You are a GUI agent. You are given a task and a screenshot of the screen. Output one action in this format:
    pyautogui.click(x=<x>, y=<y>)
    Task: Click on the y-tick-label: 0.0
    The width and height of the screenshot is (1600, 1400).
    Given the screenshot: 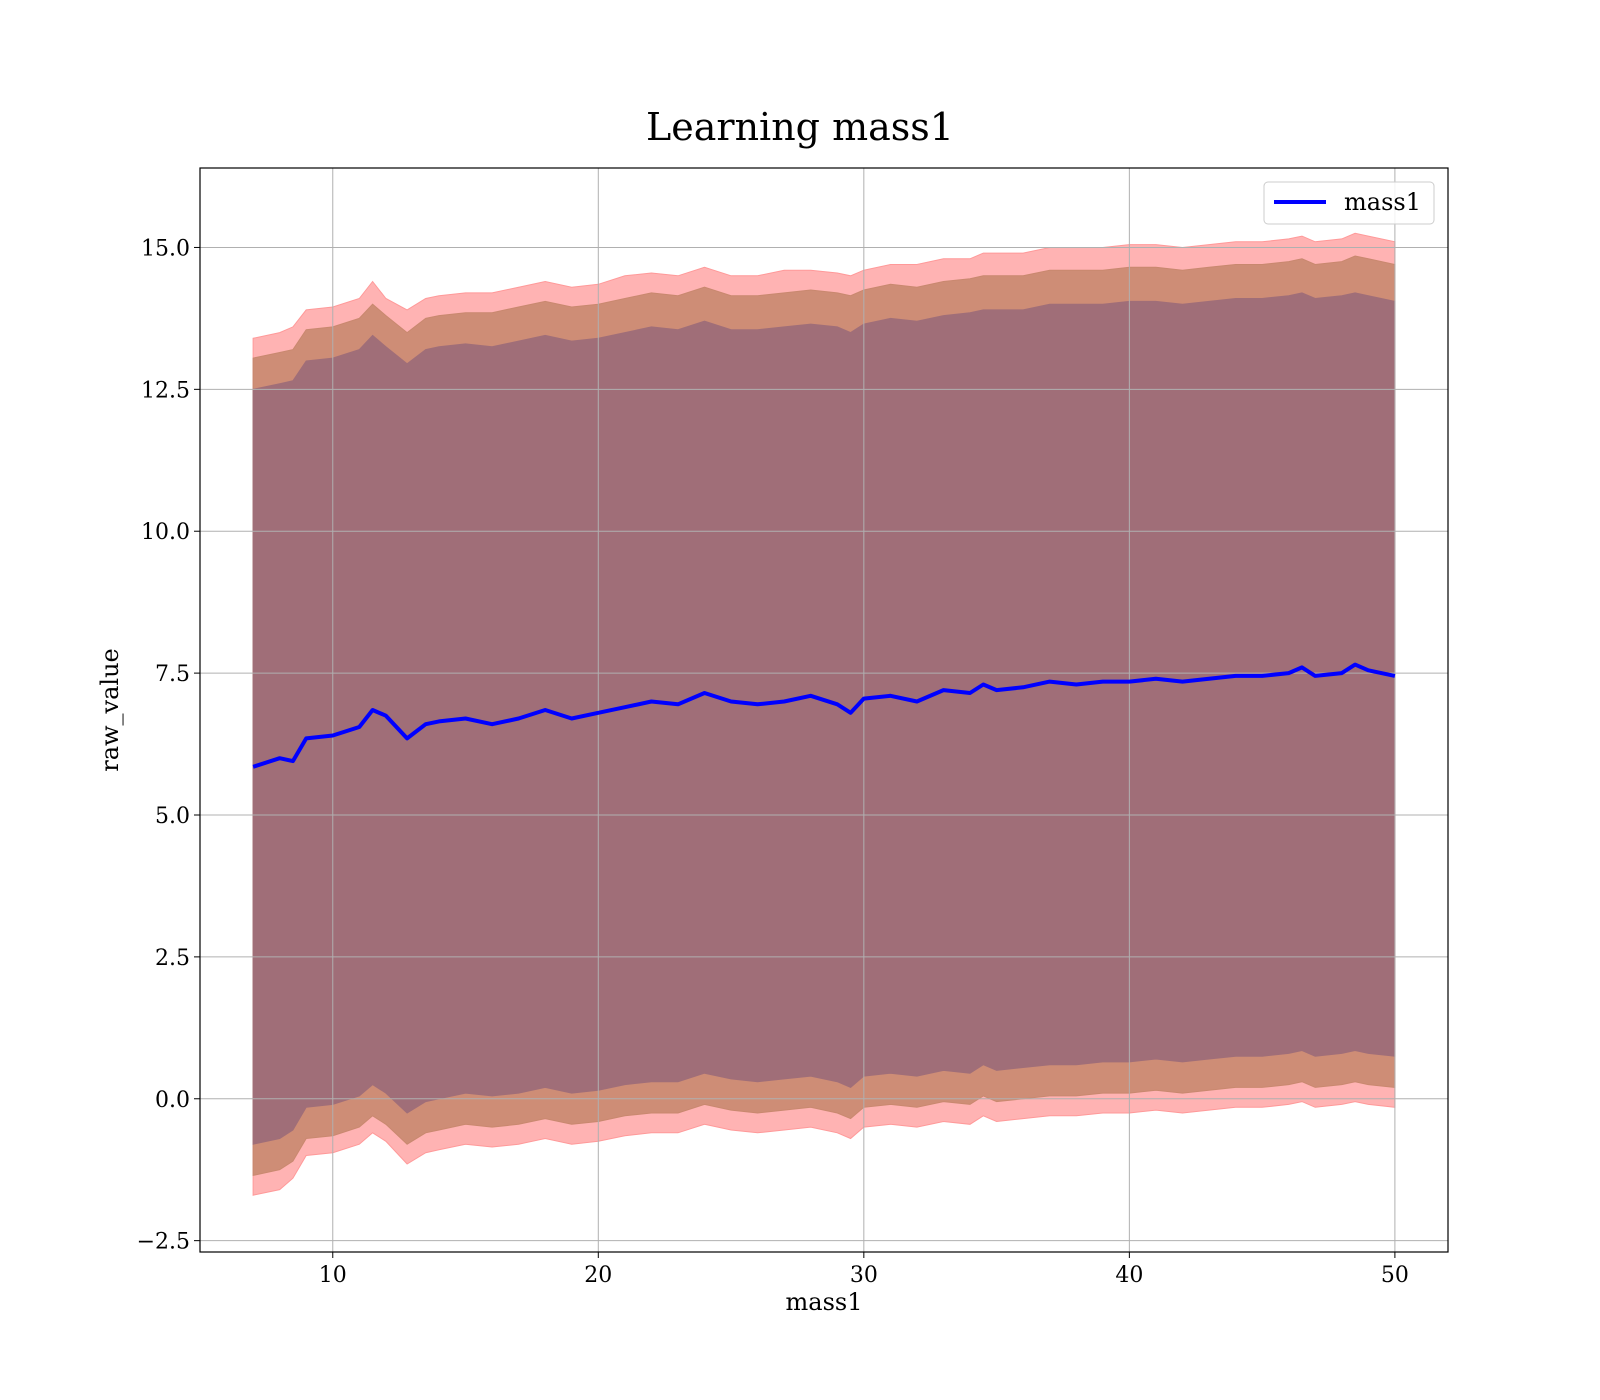 What is the action you would take?
    pyautogui.click(x=172, y=1100)
    